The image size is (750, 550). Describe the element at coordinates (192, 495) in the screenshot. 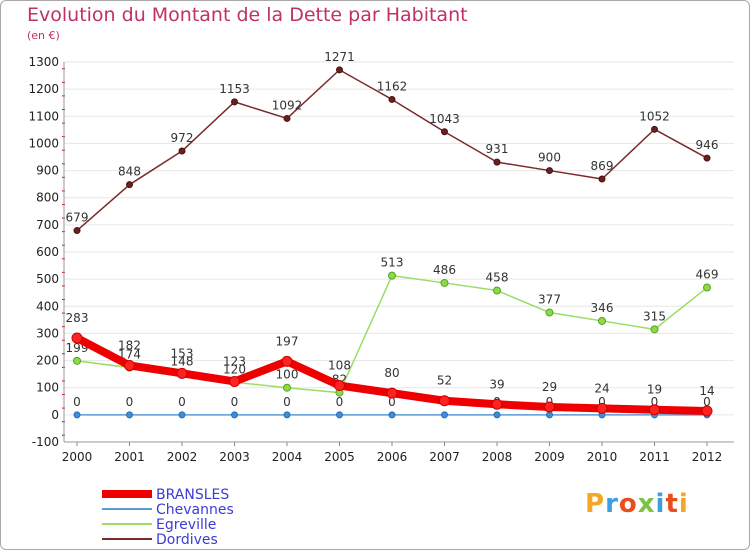

I see `legend-label: BRANSLES` at that location.